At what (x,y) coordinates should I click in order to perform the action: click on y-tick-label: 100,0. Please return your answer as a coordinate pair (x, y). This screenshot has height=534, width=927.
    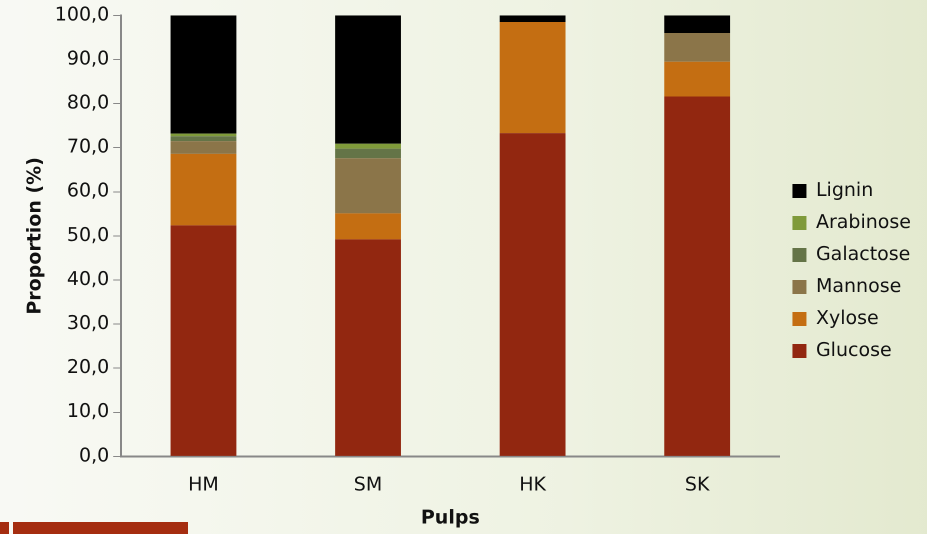
    Looking at the image, I should click on (82, 14).